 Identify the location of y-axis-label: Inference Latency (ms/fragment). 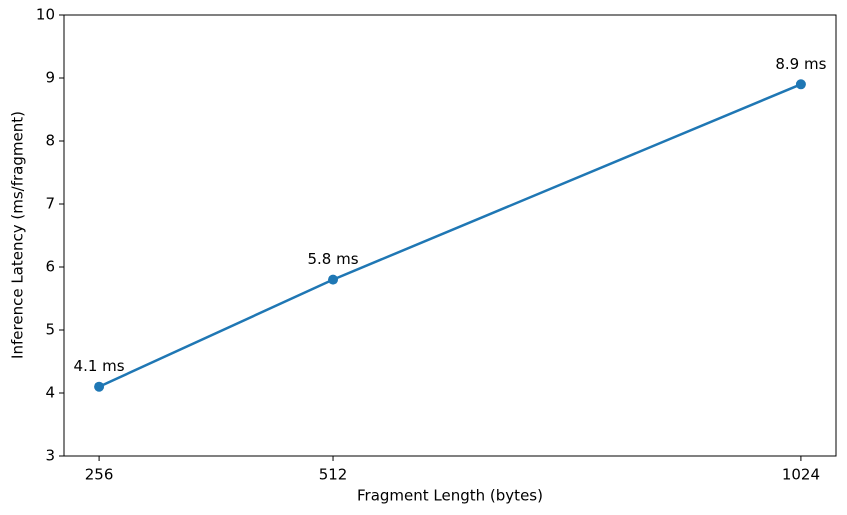
(18, 235).